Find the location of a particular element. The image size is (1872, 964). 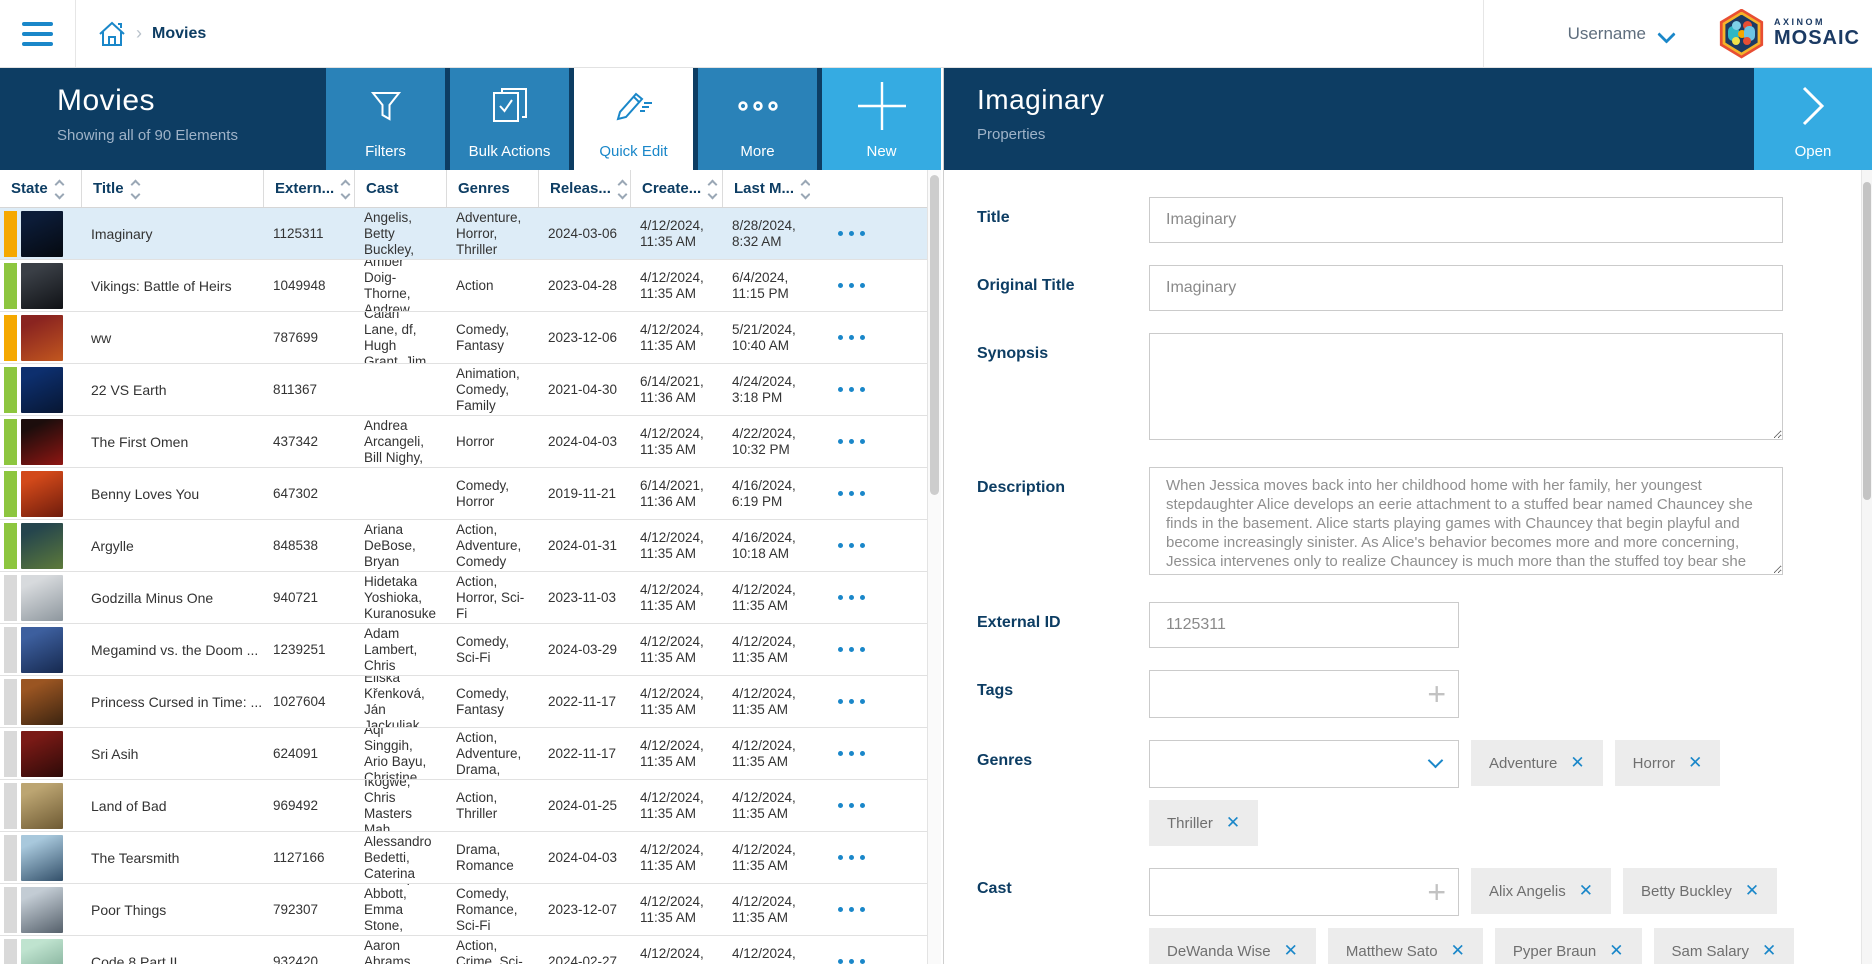

cell-release-date: 2023-04-28 is located at coordinates (583, 285).